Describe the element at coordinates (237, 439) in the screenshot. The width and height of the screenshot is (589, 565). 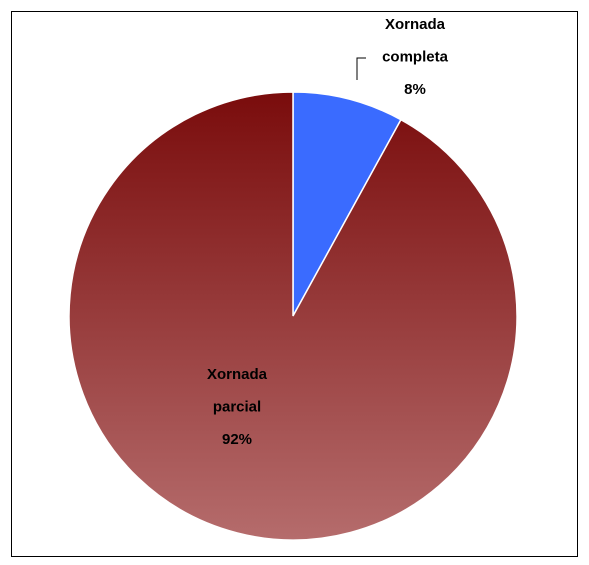
I see `slice-value-label: 92%` at that location.